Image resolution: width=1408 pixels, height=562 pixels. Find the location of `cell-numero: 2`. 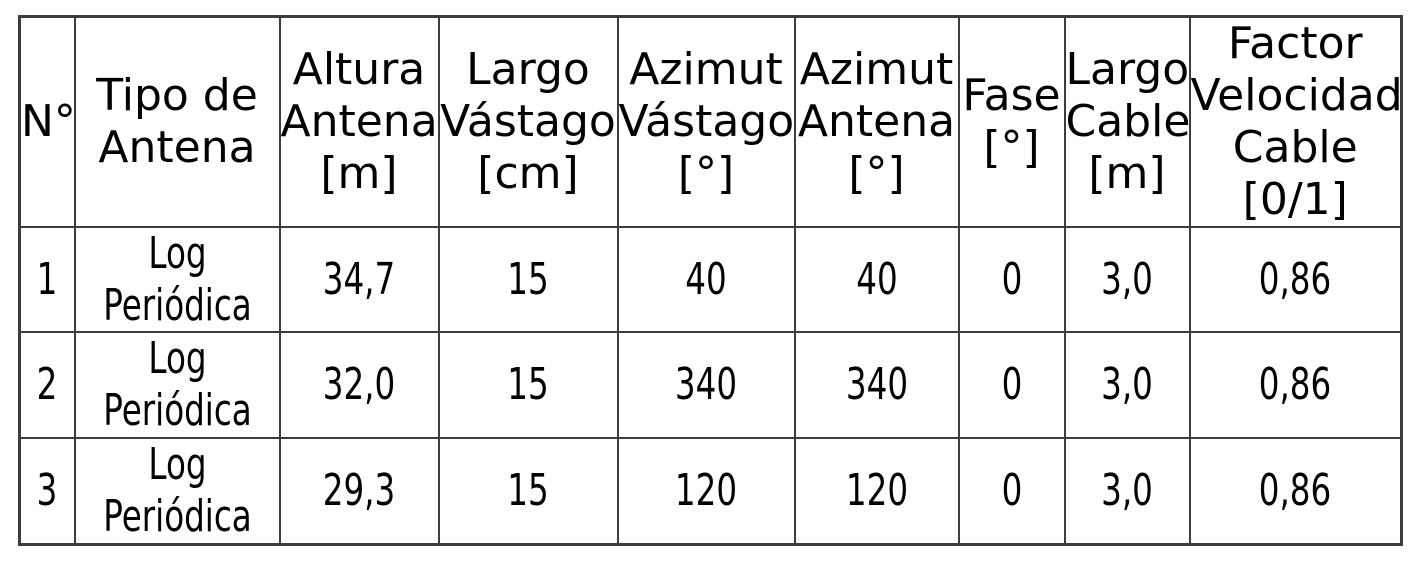

cell-numero: 2 is located at coordinates (47, 385).